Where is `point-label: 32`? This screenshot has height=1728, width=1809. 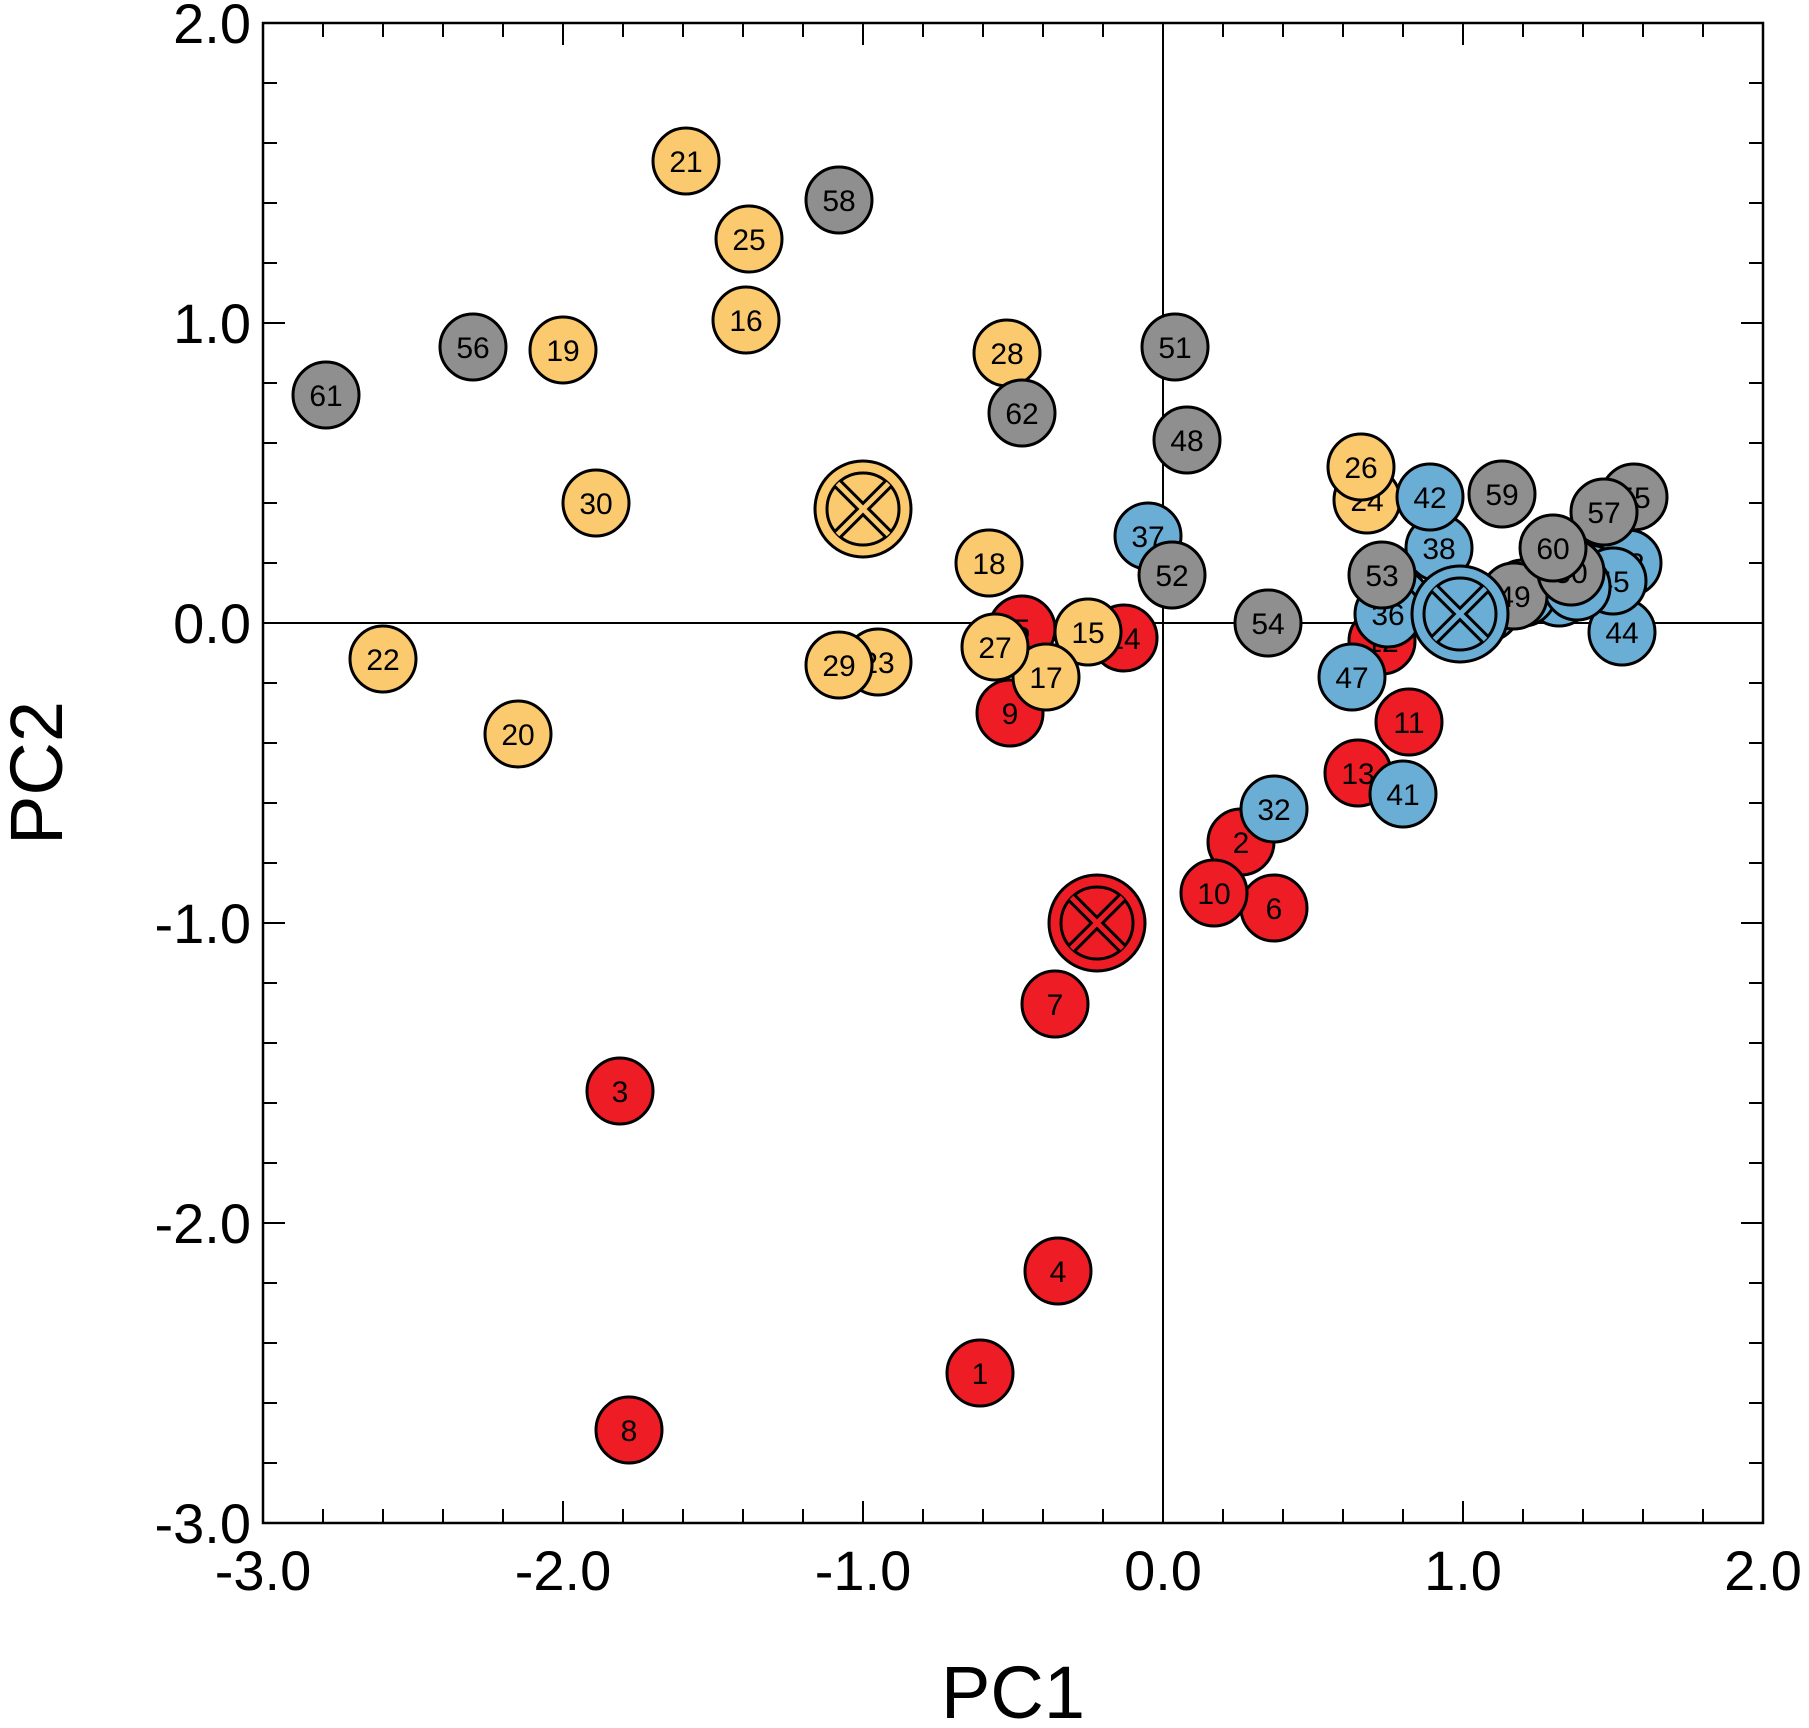
point-label: 32 is located at coordinates (1273, 810).